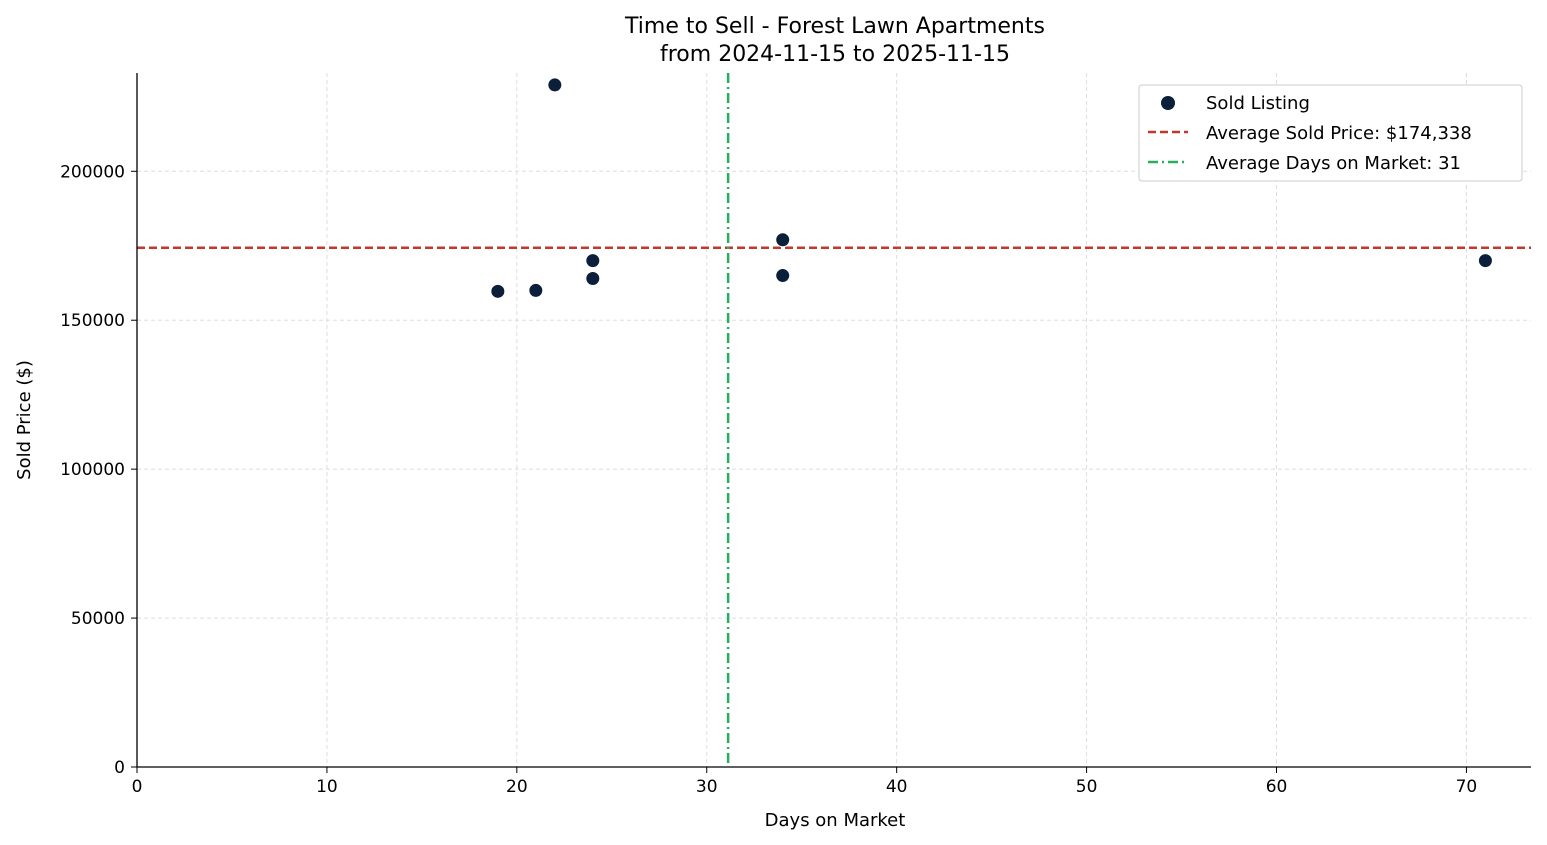 Image resolution: width=1547 pixels, height=845 pixels. I want to click on x-tick-label: 50, so click(1087, 787).